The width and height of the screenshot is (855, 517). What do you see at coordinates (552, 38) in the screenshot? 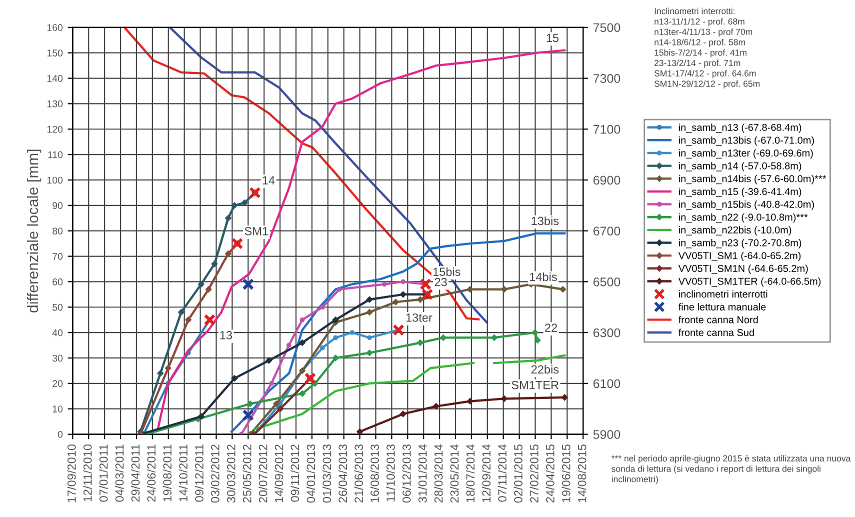
I see `annotation: 15` at bounding box center [552, 38].